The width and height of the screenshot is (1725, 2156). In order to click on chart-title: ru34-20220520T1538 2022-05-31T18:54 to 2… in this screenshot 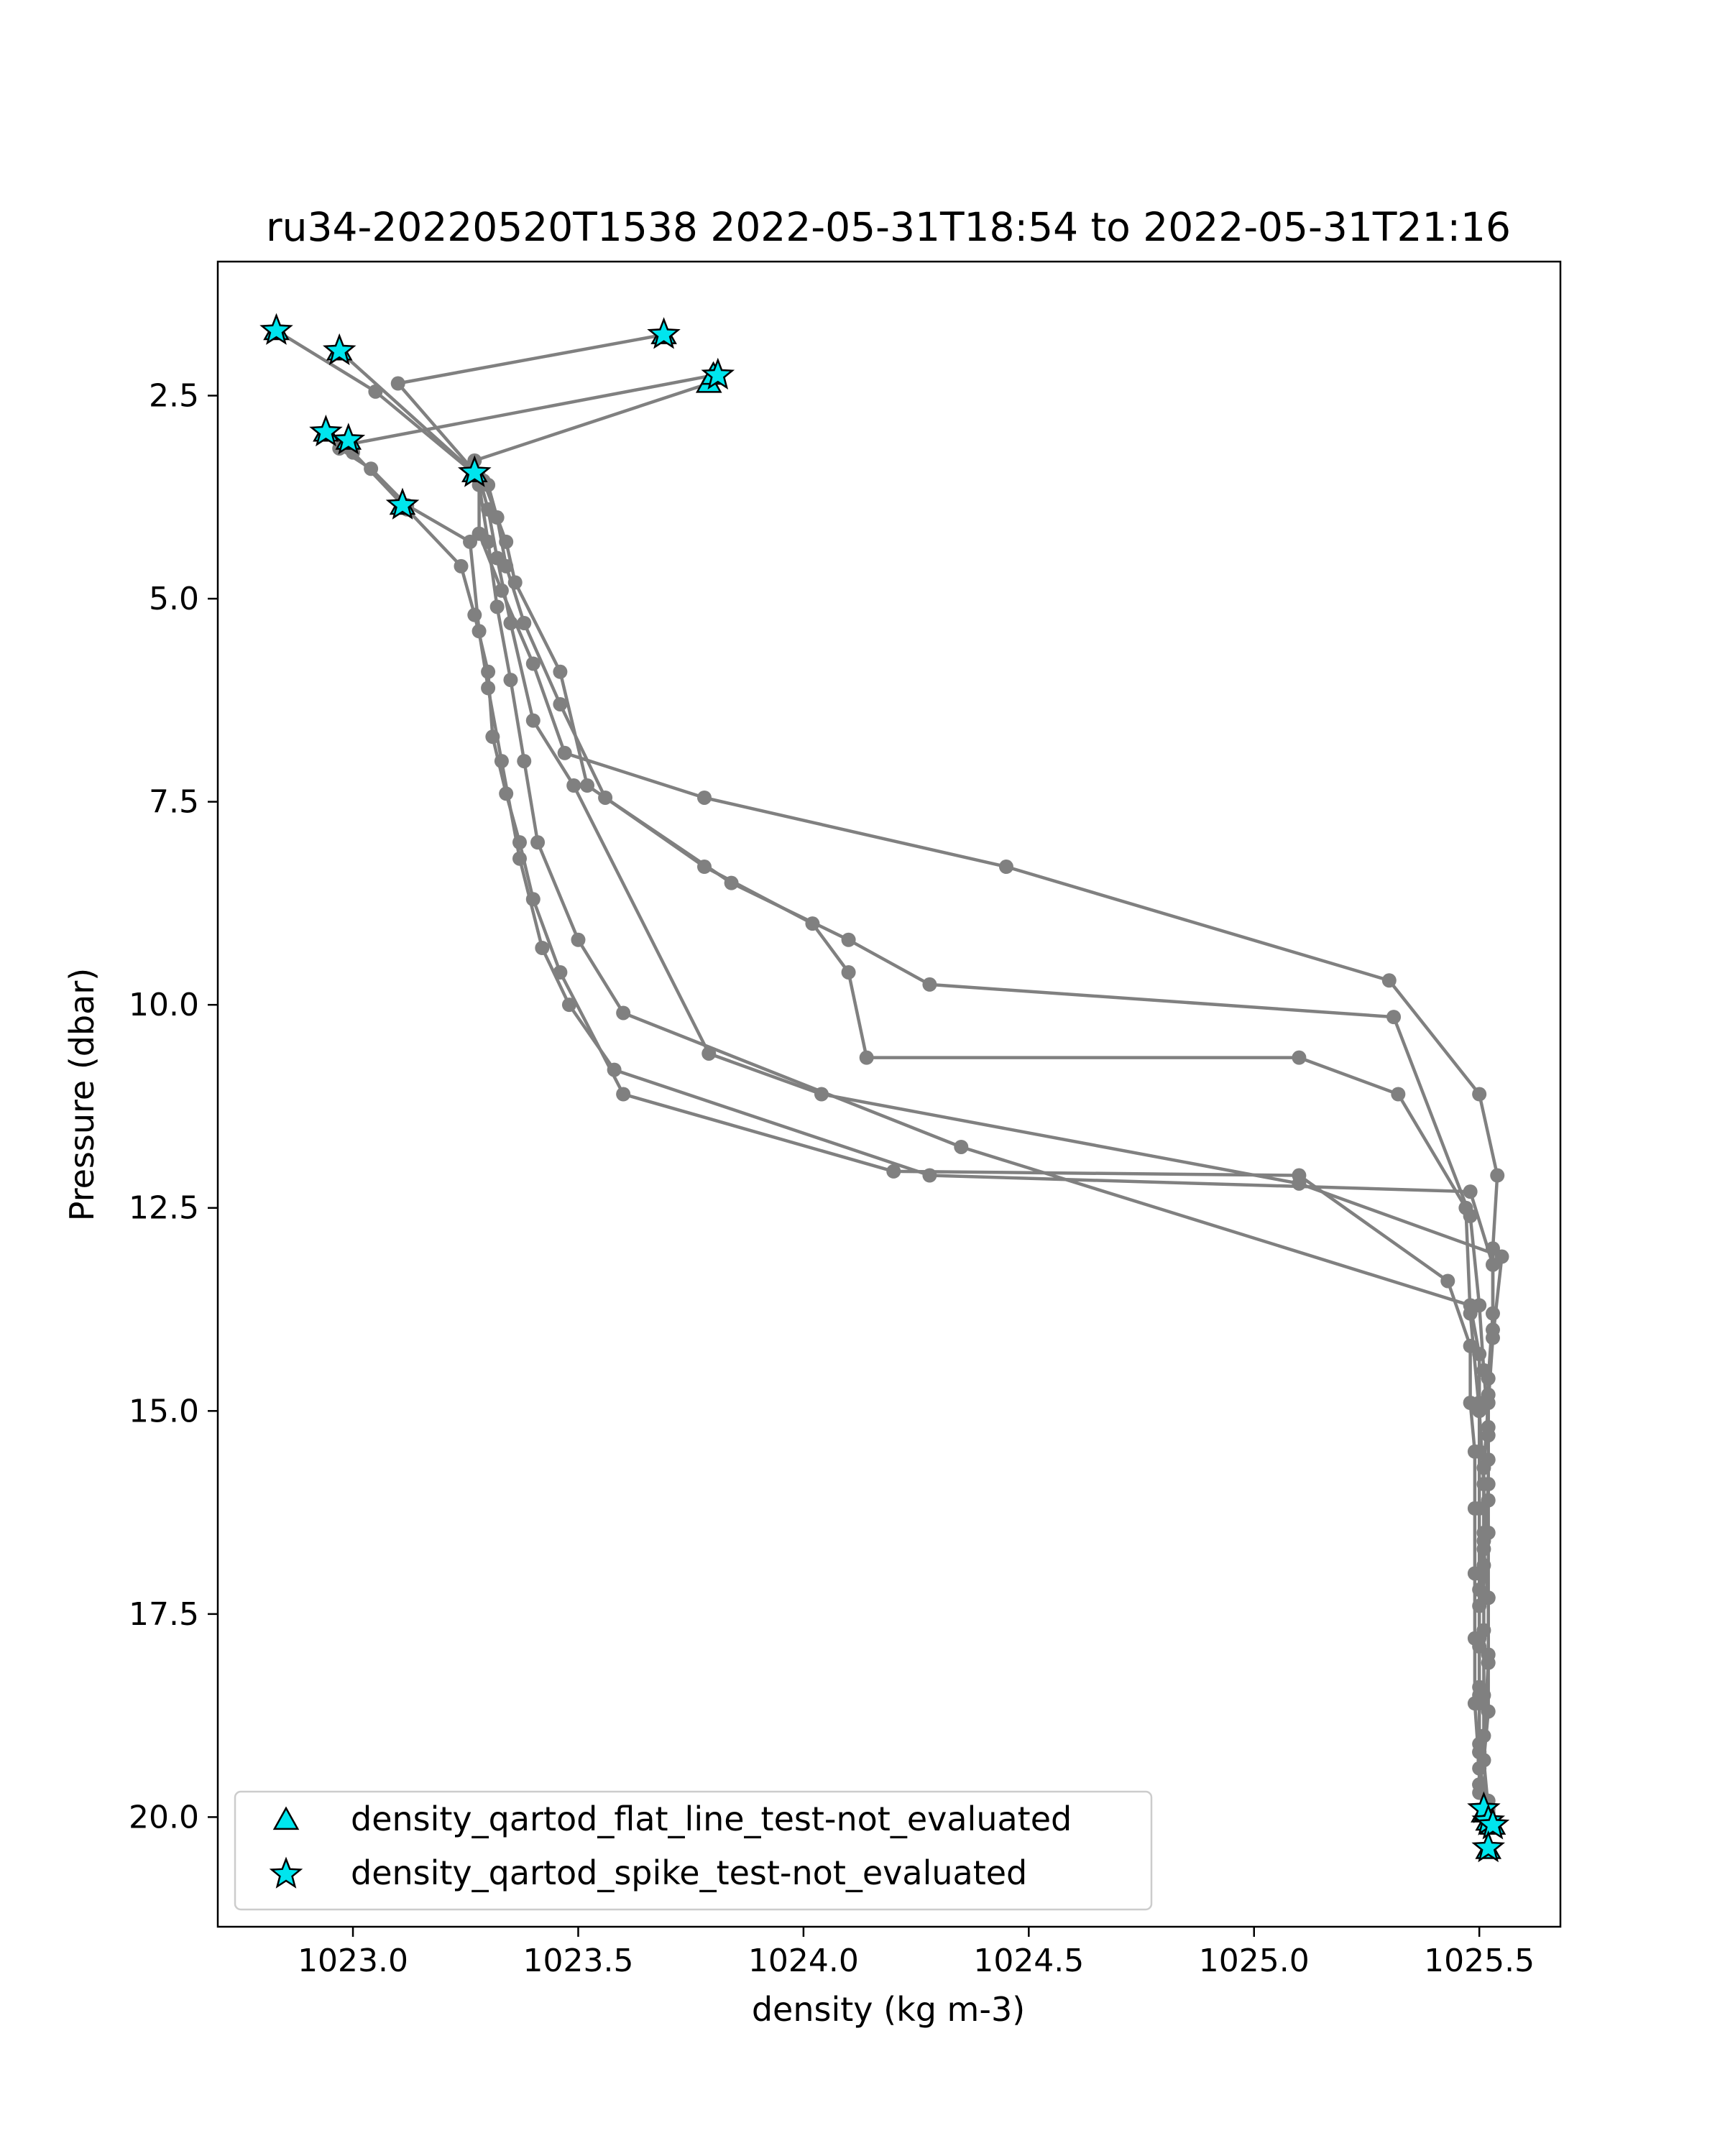, I will do `click(888, 227)`.